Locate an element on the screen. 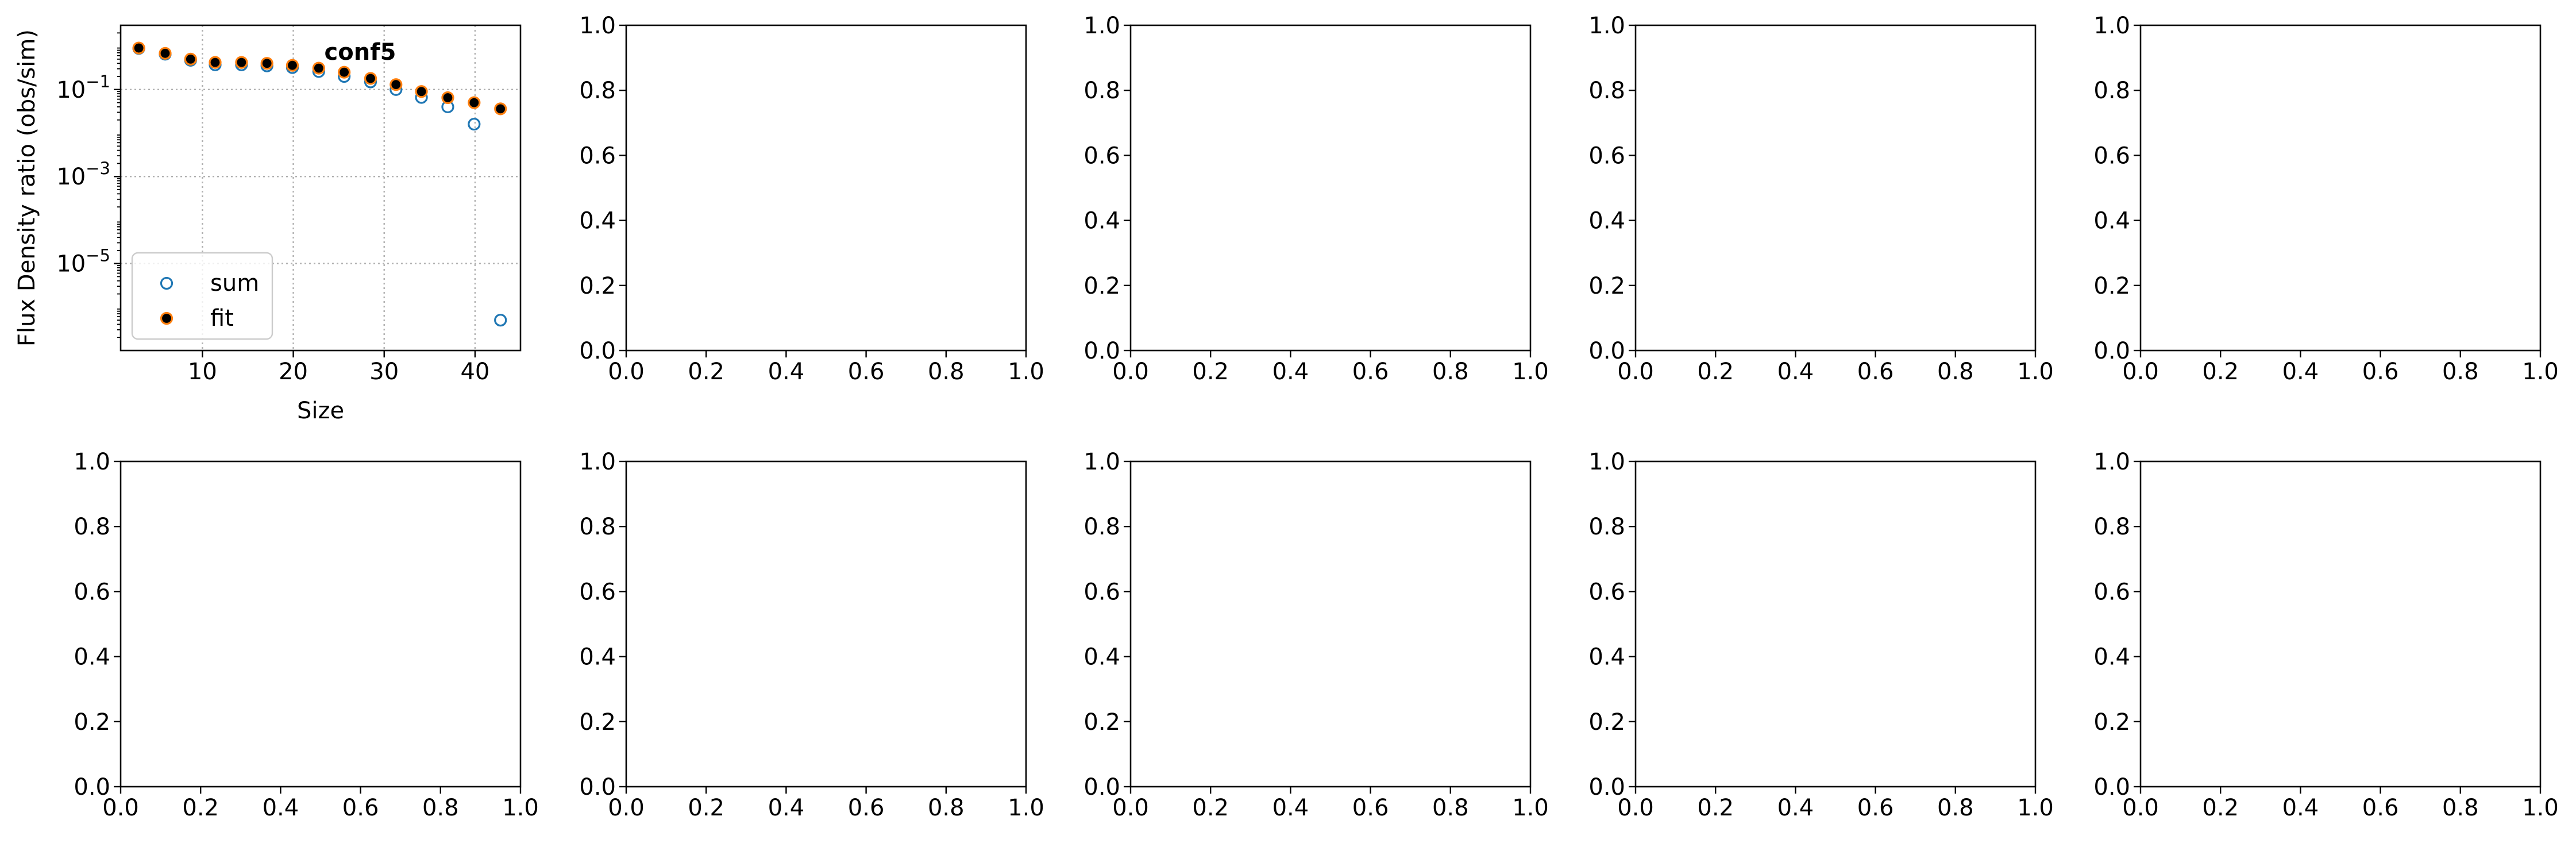  x-axis-title: Size is located at coordinates (320, 411).